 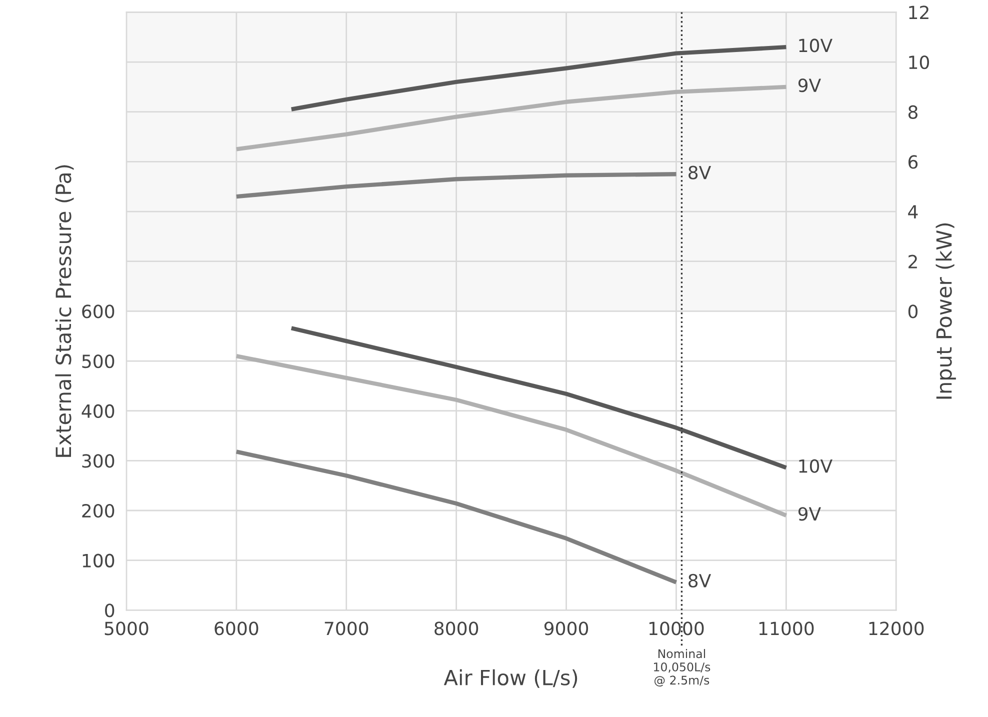 What do you see at coordinates (786, 629) in the screenshot?
I see `x-tick-label: 11000` at bounding box center [786, 629].